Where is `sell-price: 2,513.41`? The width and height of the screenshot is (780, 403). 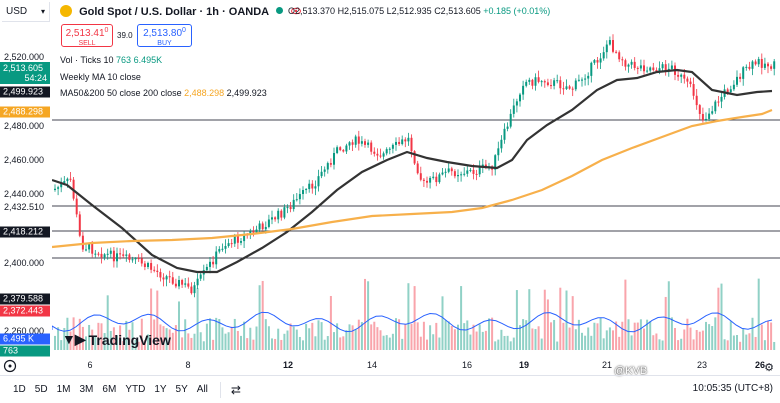
sell-price: 2,513.41 is located at coordinates (85, 33).